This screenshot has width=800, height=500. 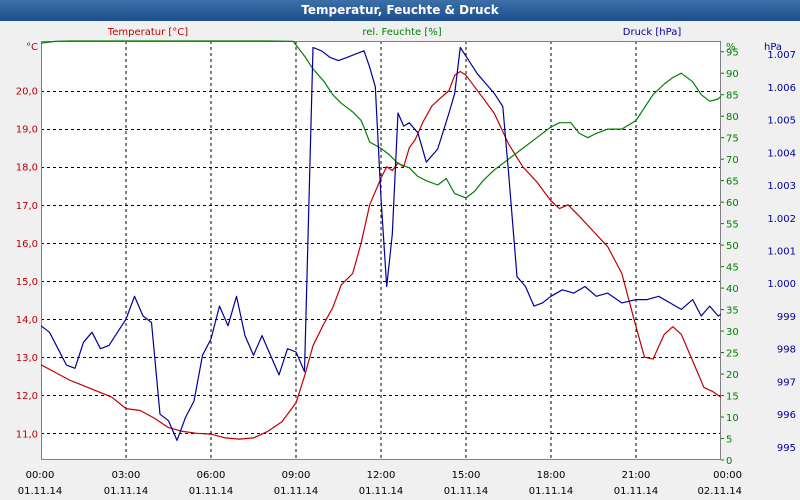 What do you see at coordinates (786, 382) in the screenshot?
I see `pressure-tick-label: 997` at bounding box center [786, 382].